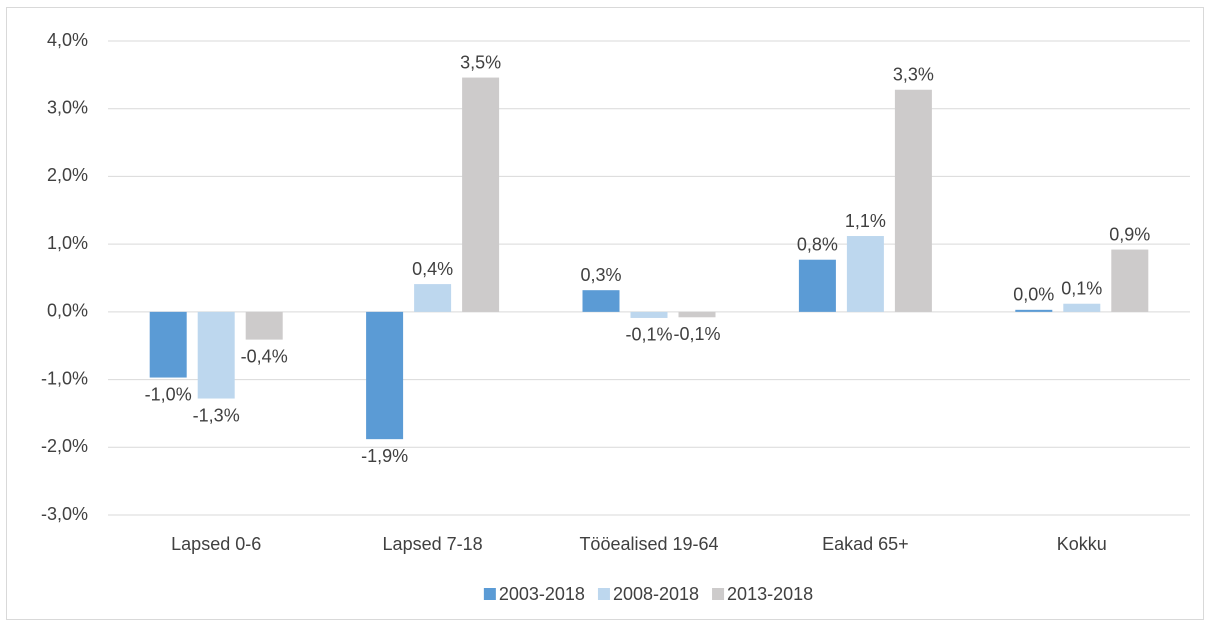 The width and height of the screenshot is (1210, 624). Describe the element at coordinates (216, 415) in the screenshot. I see `data-label: -1,3%` at that location.